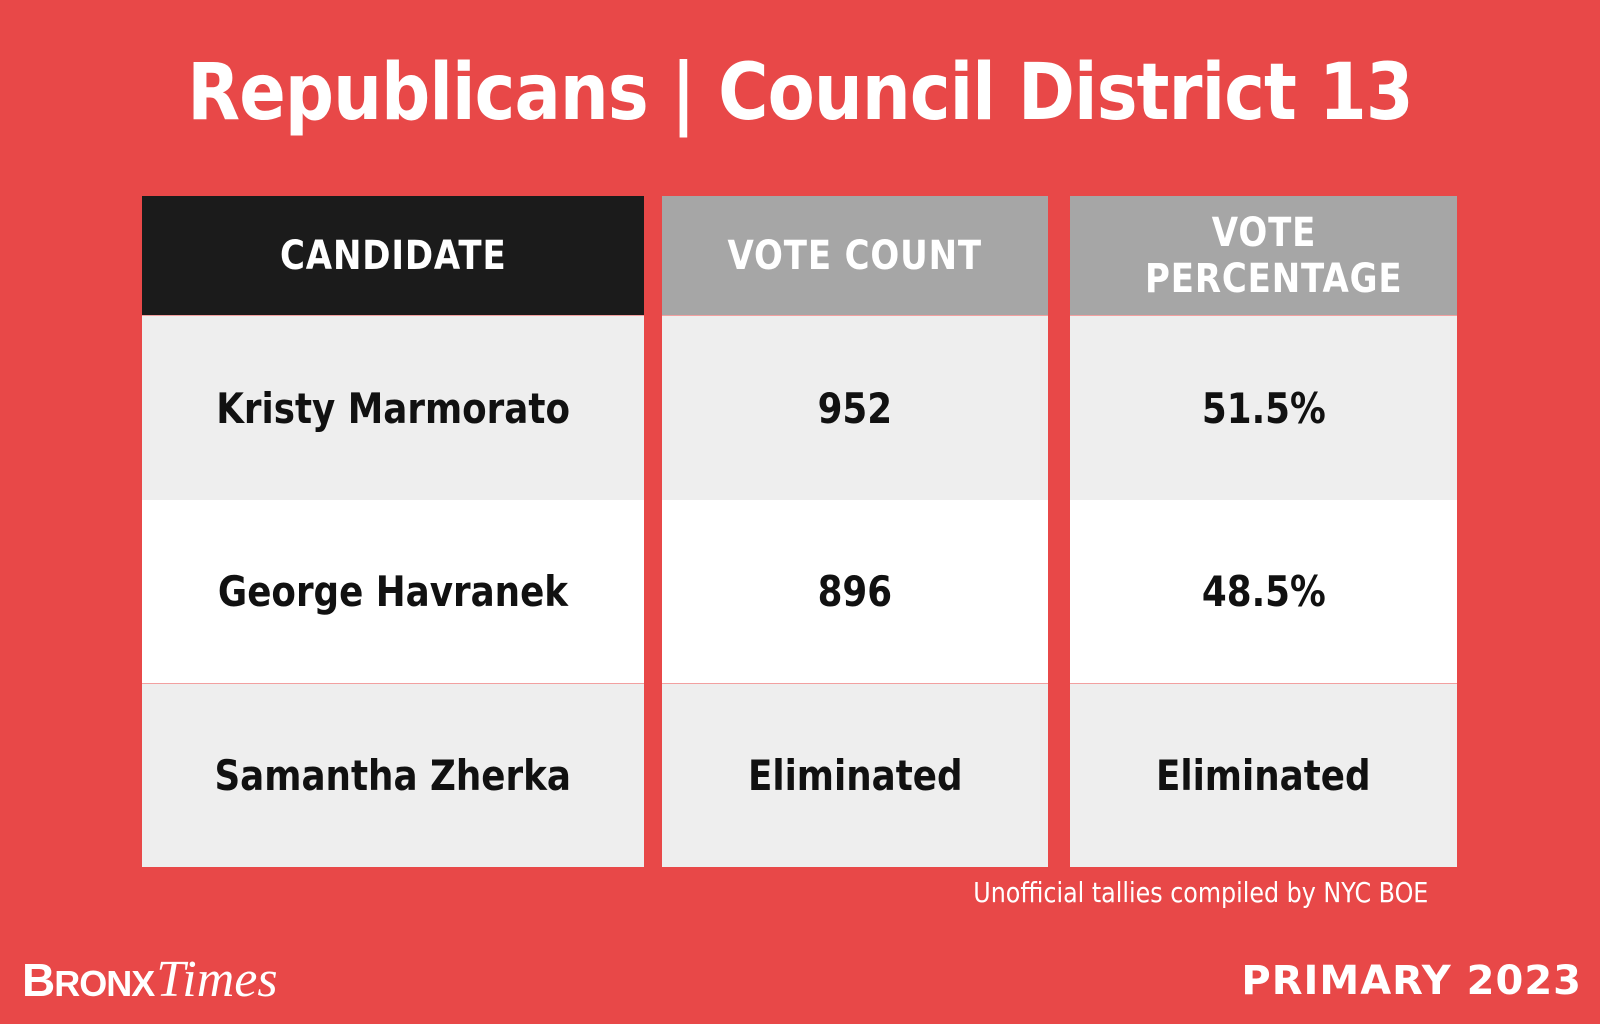 This screenshot has height=1024, width=1600. What do you see at coordinates (800, 93) in the screenshot?
I see `page-title: Republicans | Council District 13` at bounding box center [800, 93].